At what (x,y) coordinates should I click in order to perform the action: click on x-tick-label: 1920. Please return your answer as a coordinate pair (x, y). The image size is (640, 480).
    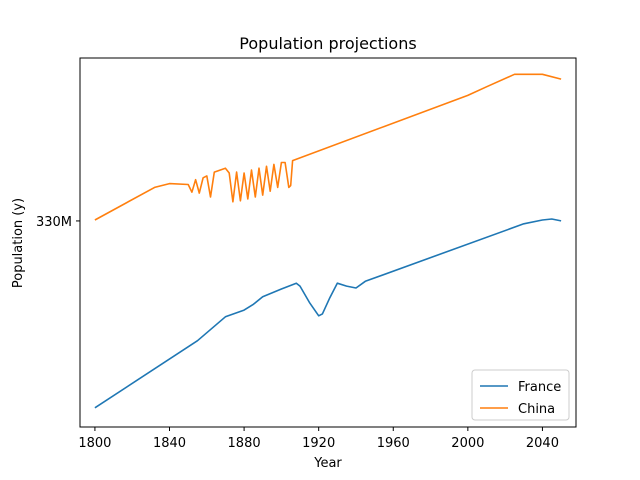
    Looking at the image, I should click on (318, 443).